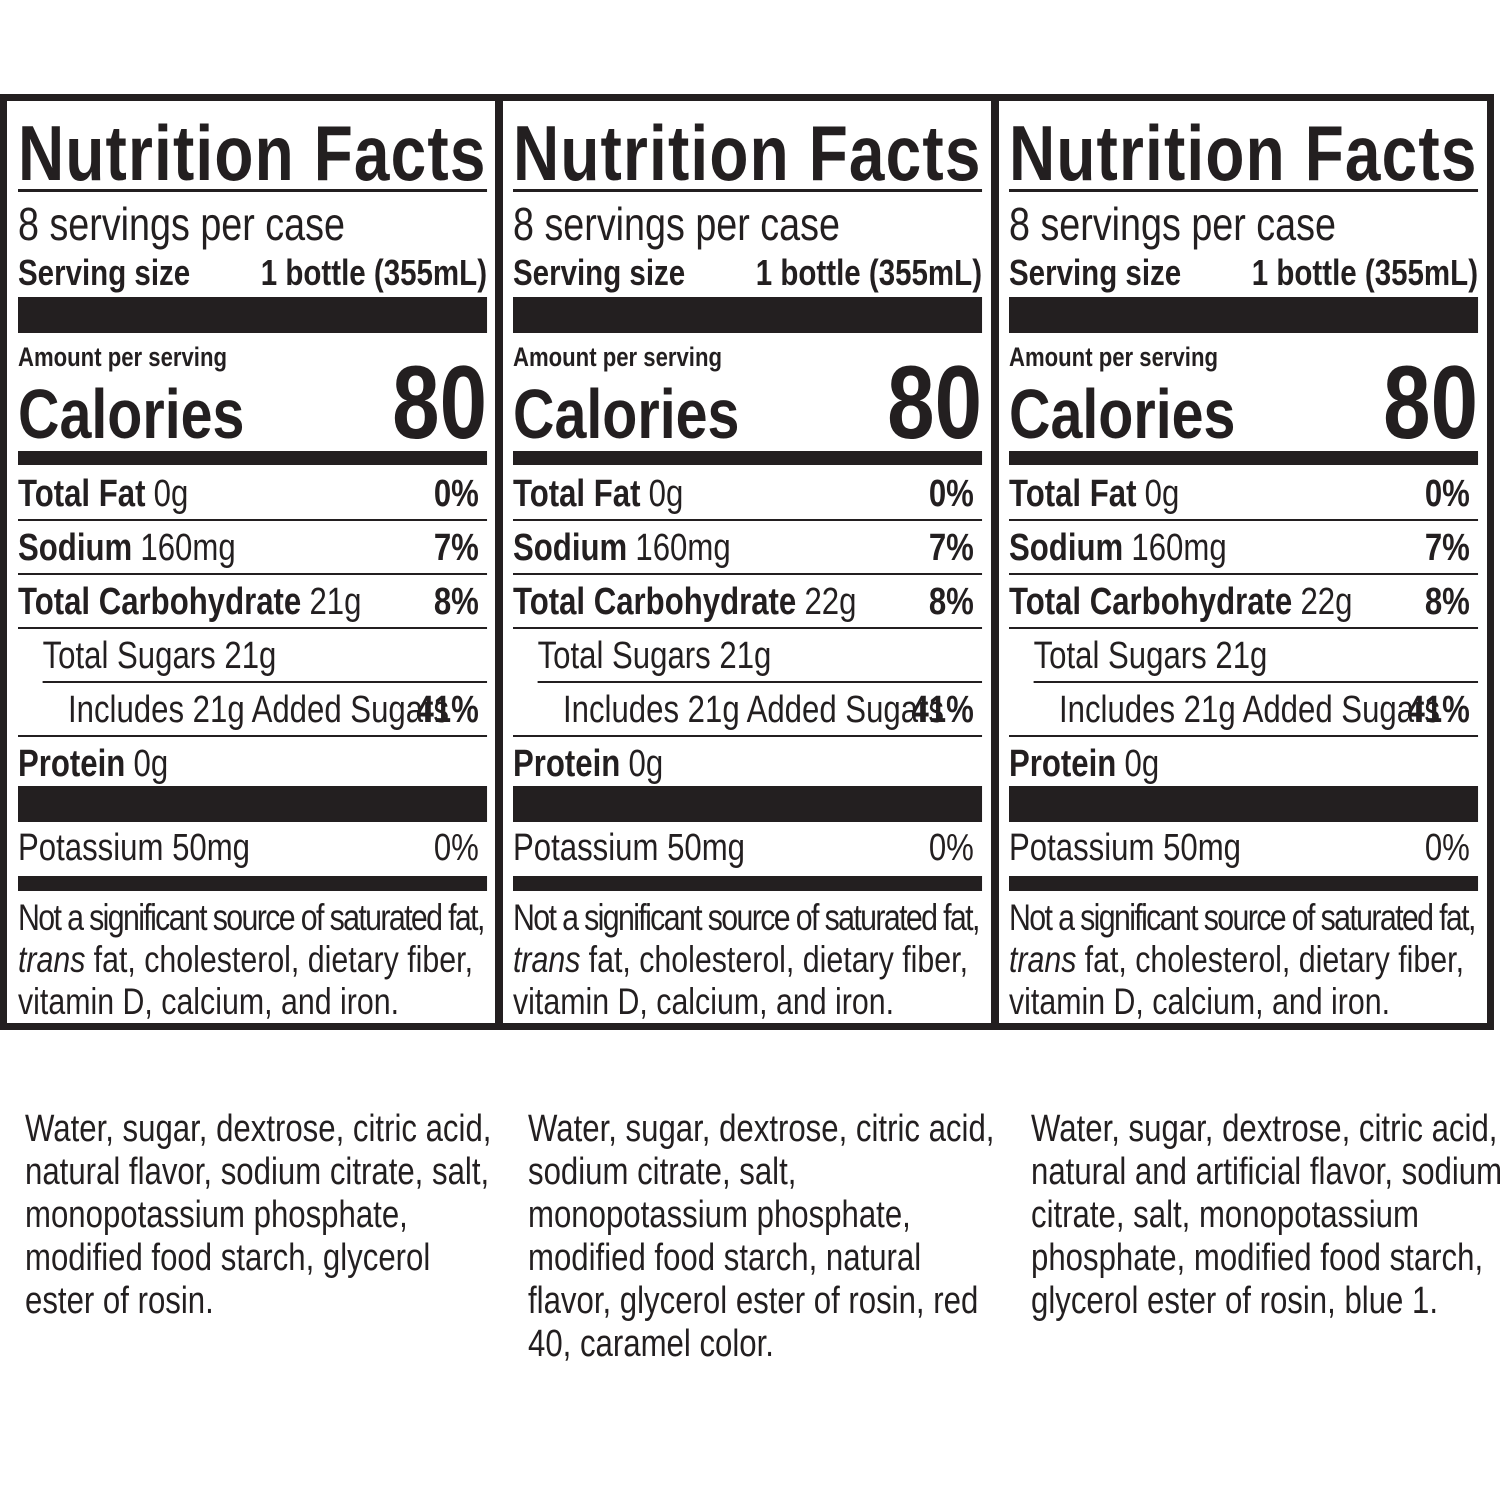  What do you see at coordinates (566, 764) in the screenshot?
I see `nutrient-name: Protein` at bounding box center [566, 764].